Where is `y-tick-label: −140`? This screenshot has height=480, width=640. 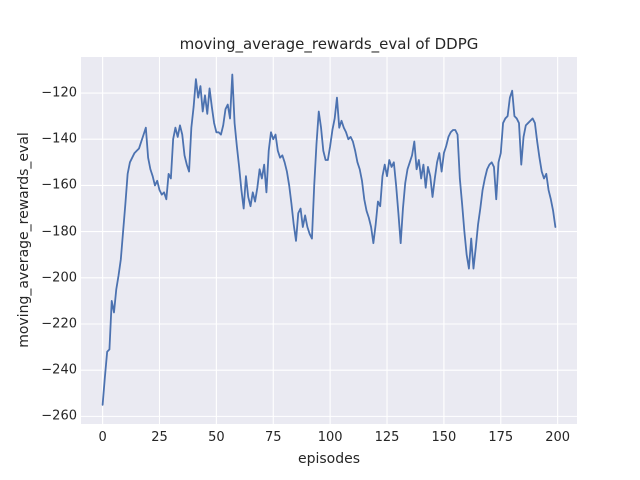 y-tick-label: −140 is located at coordinates (59, 139).